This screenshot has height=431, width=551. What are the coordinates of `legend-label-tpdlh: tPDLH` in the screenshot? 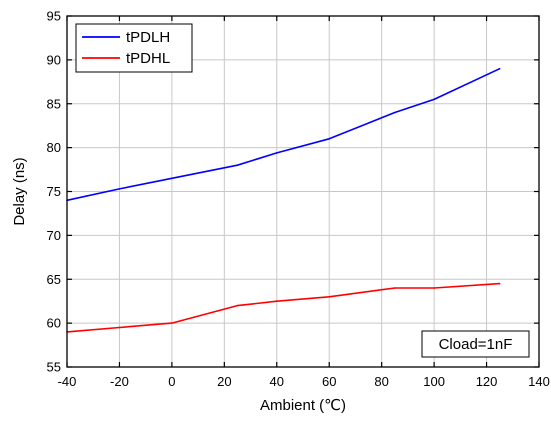 It's located at (148, 37).